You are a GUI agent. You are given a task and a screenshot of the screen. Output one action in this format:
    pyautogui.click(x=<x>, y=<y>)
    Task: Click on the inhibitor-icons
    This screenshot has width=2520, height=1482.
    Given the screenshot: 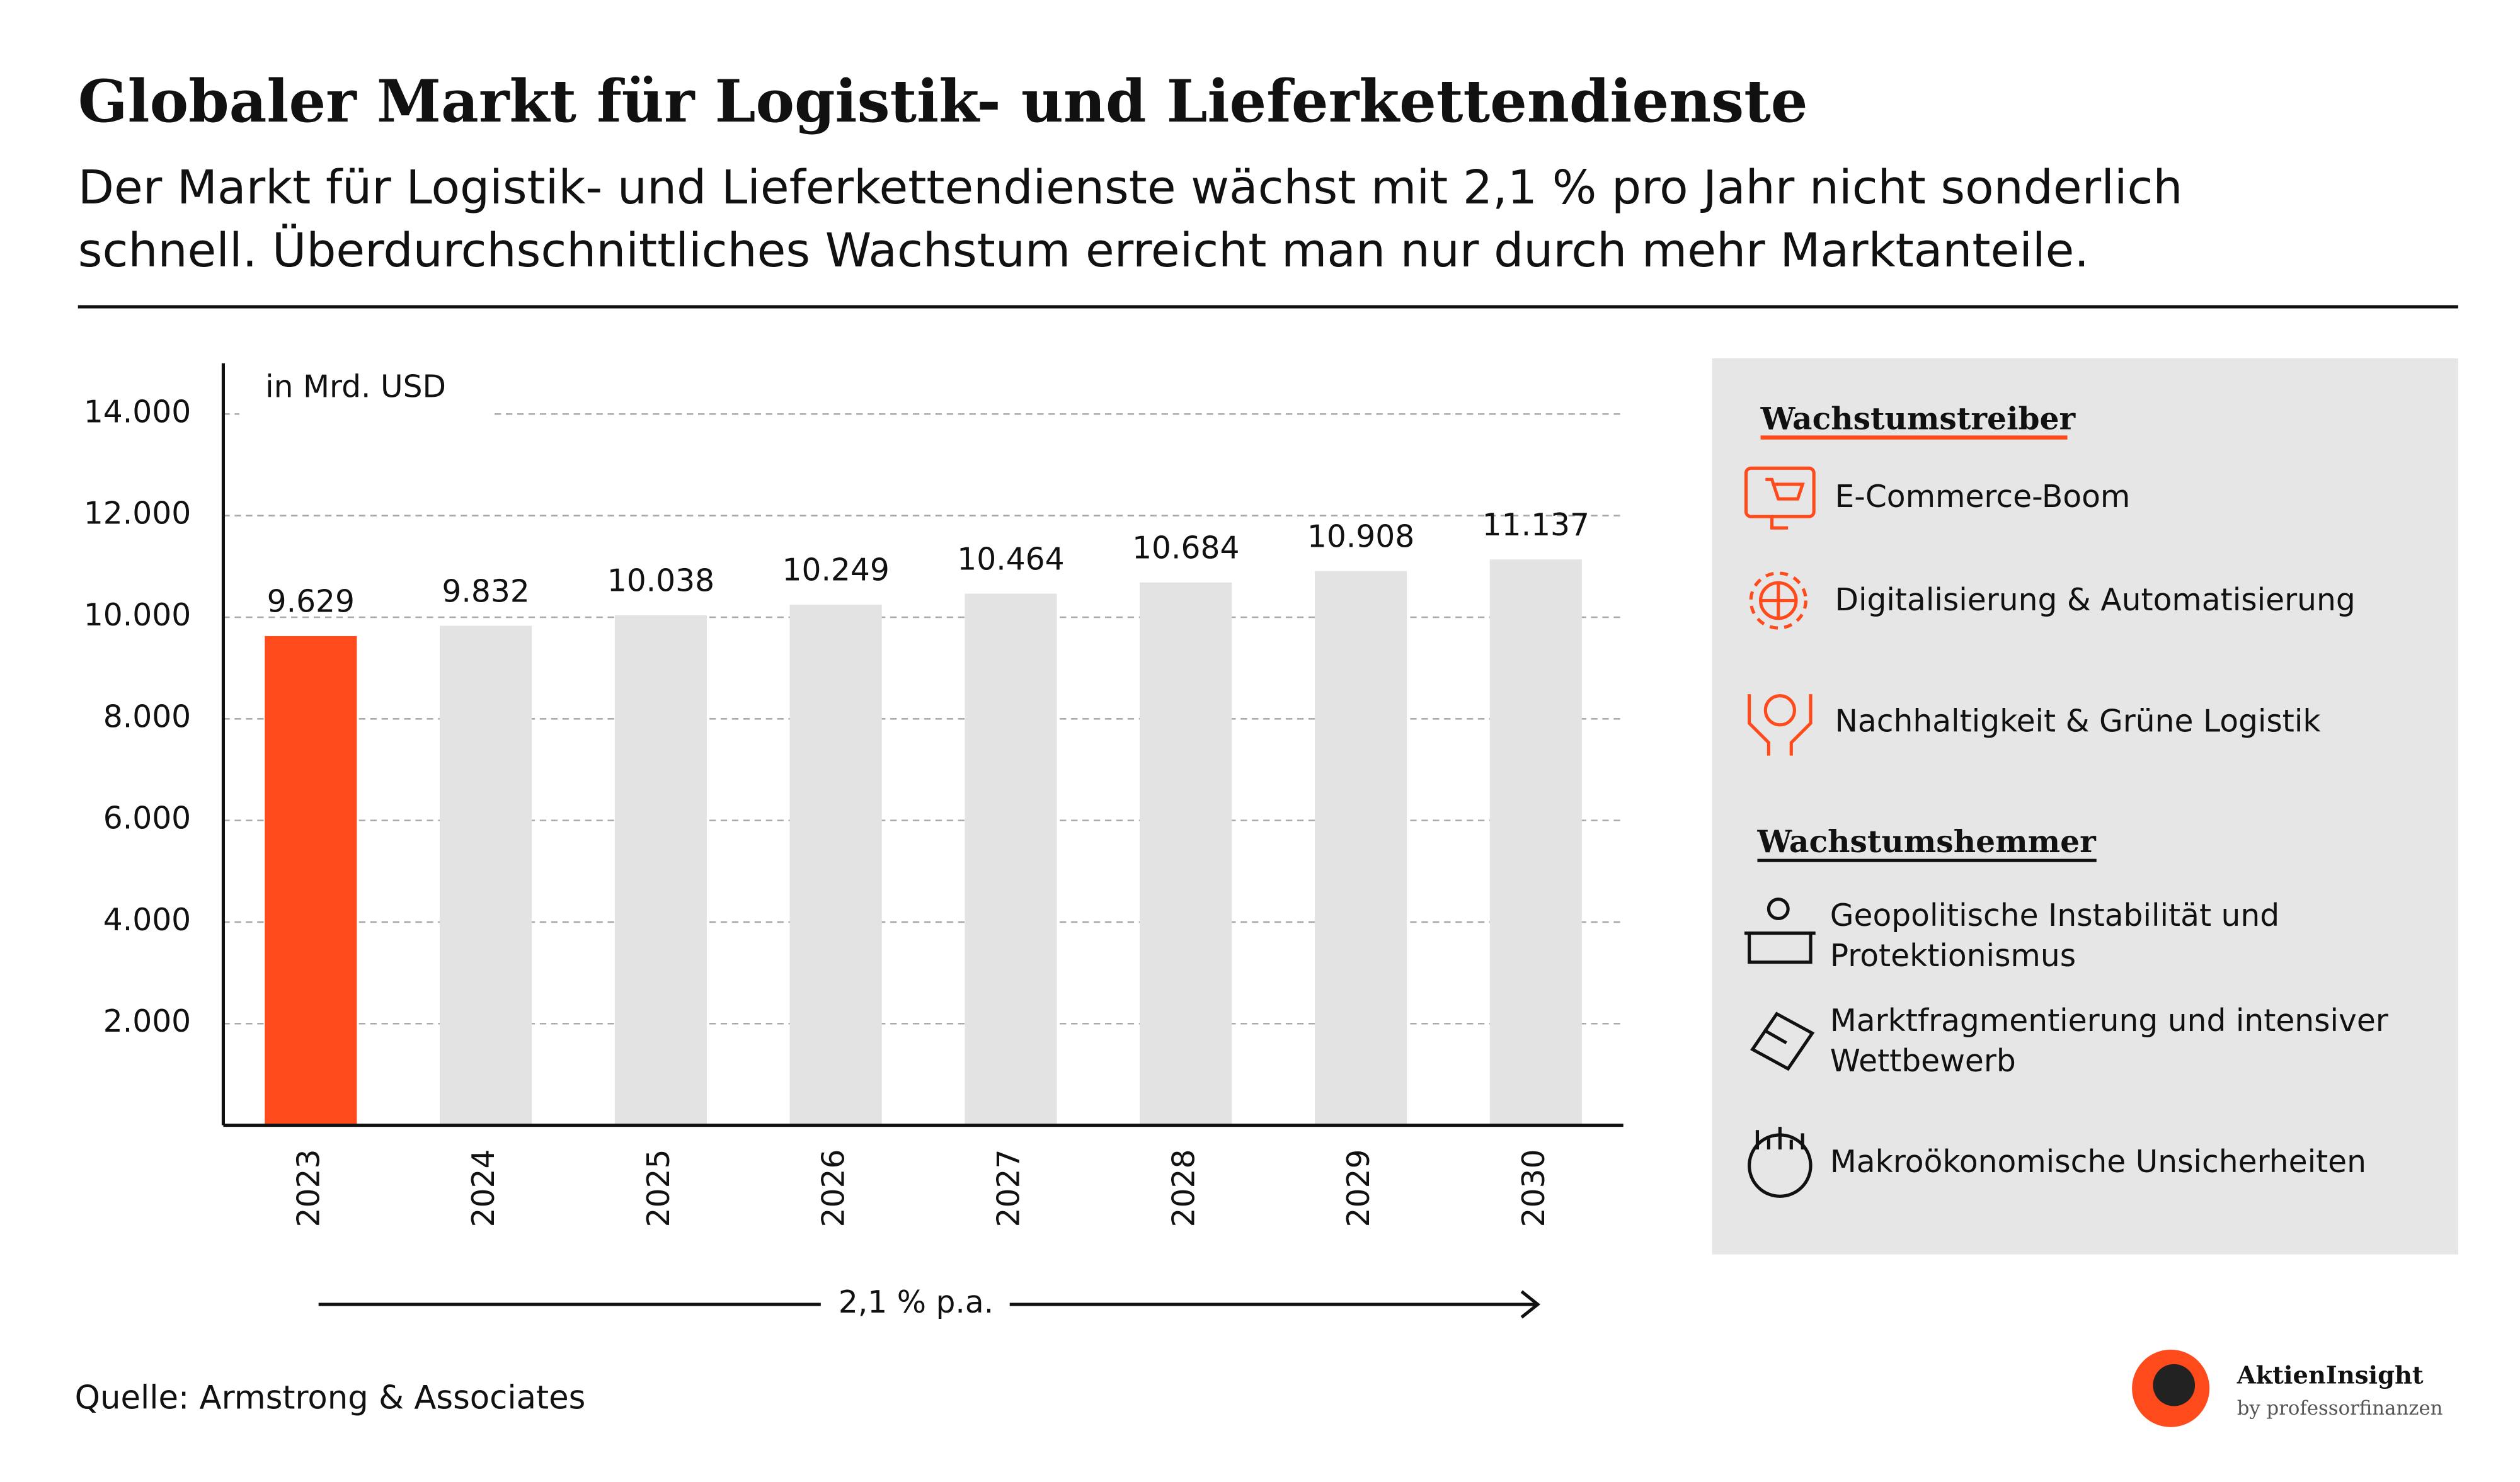 What is the action you would take?
    pyautogui.click(x=1780, y=1048)
    